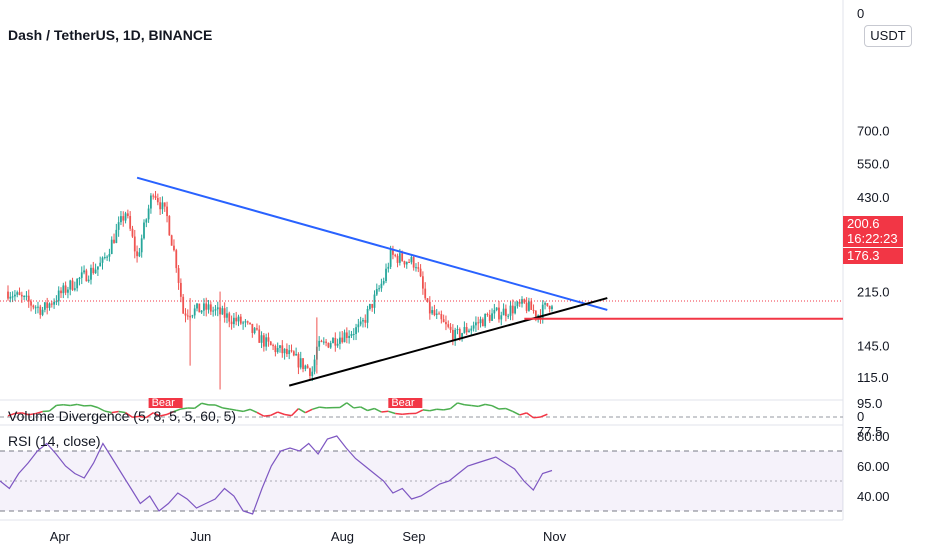  Describe the element at coordinates (54, 441) in the screenshot. I see `rsi-label: RSI (14, close)` at that location.